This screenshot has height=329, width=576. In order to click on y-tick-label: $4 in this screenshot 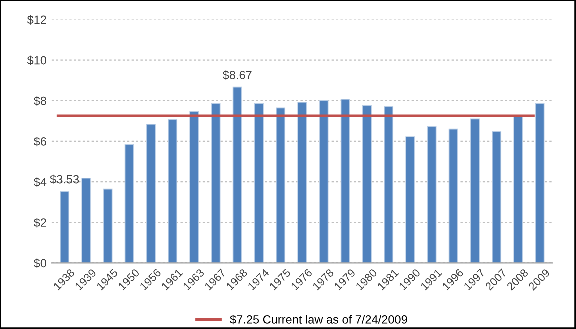, I will do `click(40, 183)`.